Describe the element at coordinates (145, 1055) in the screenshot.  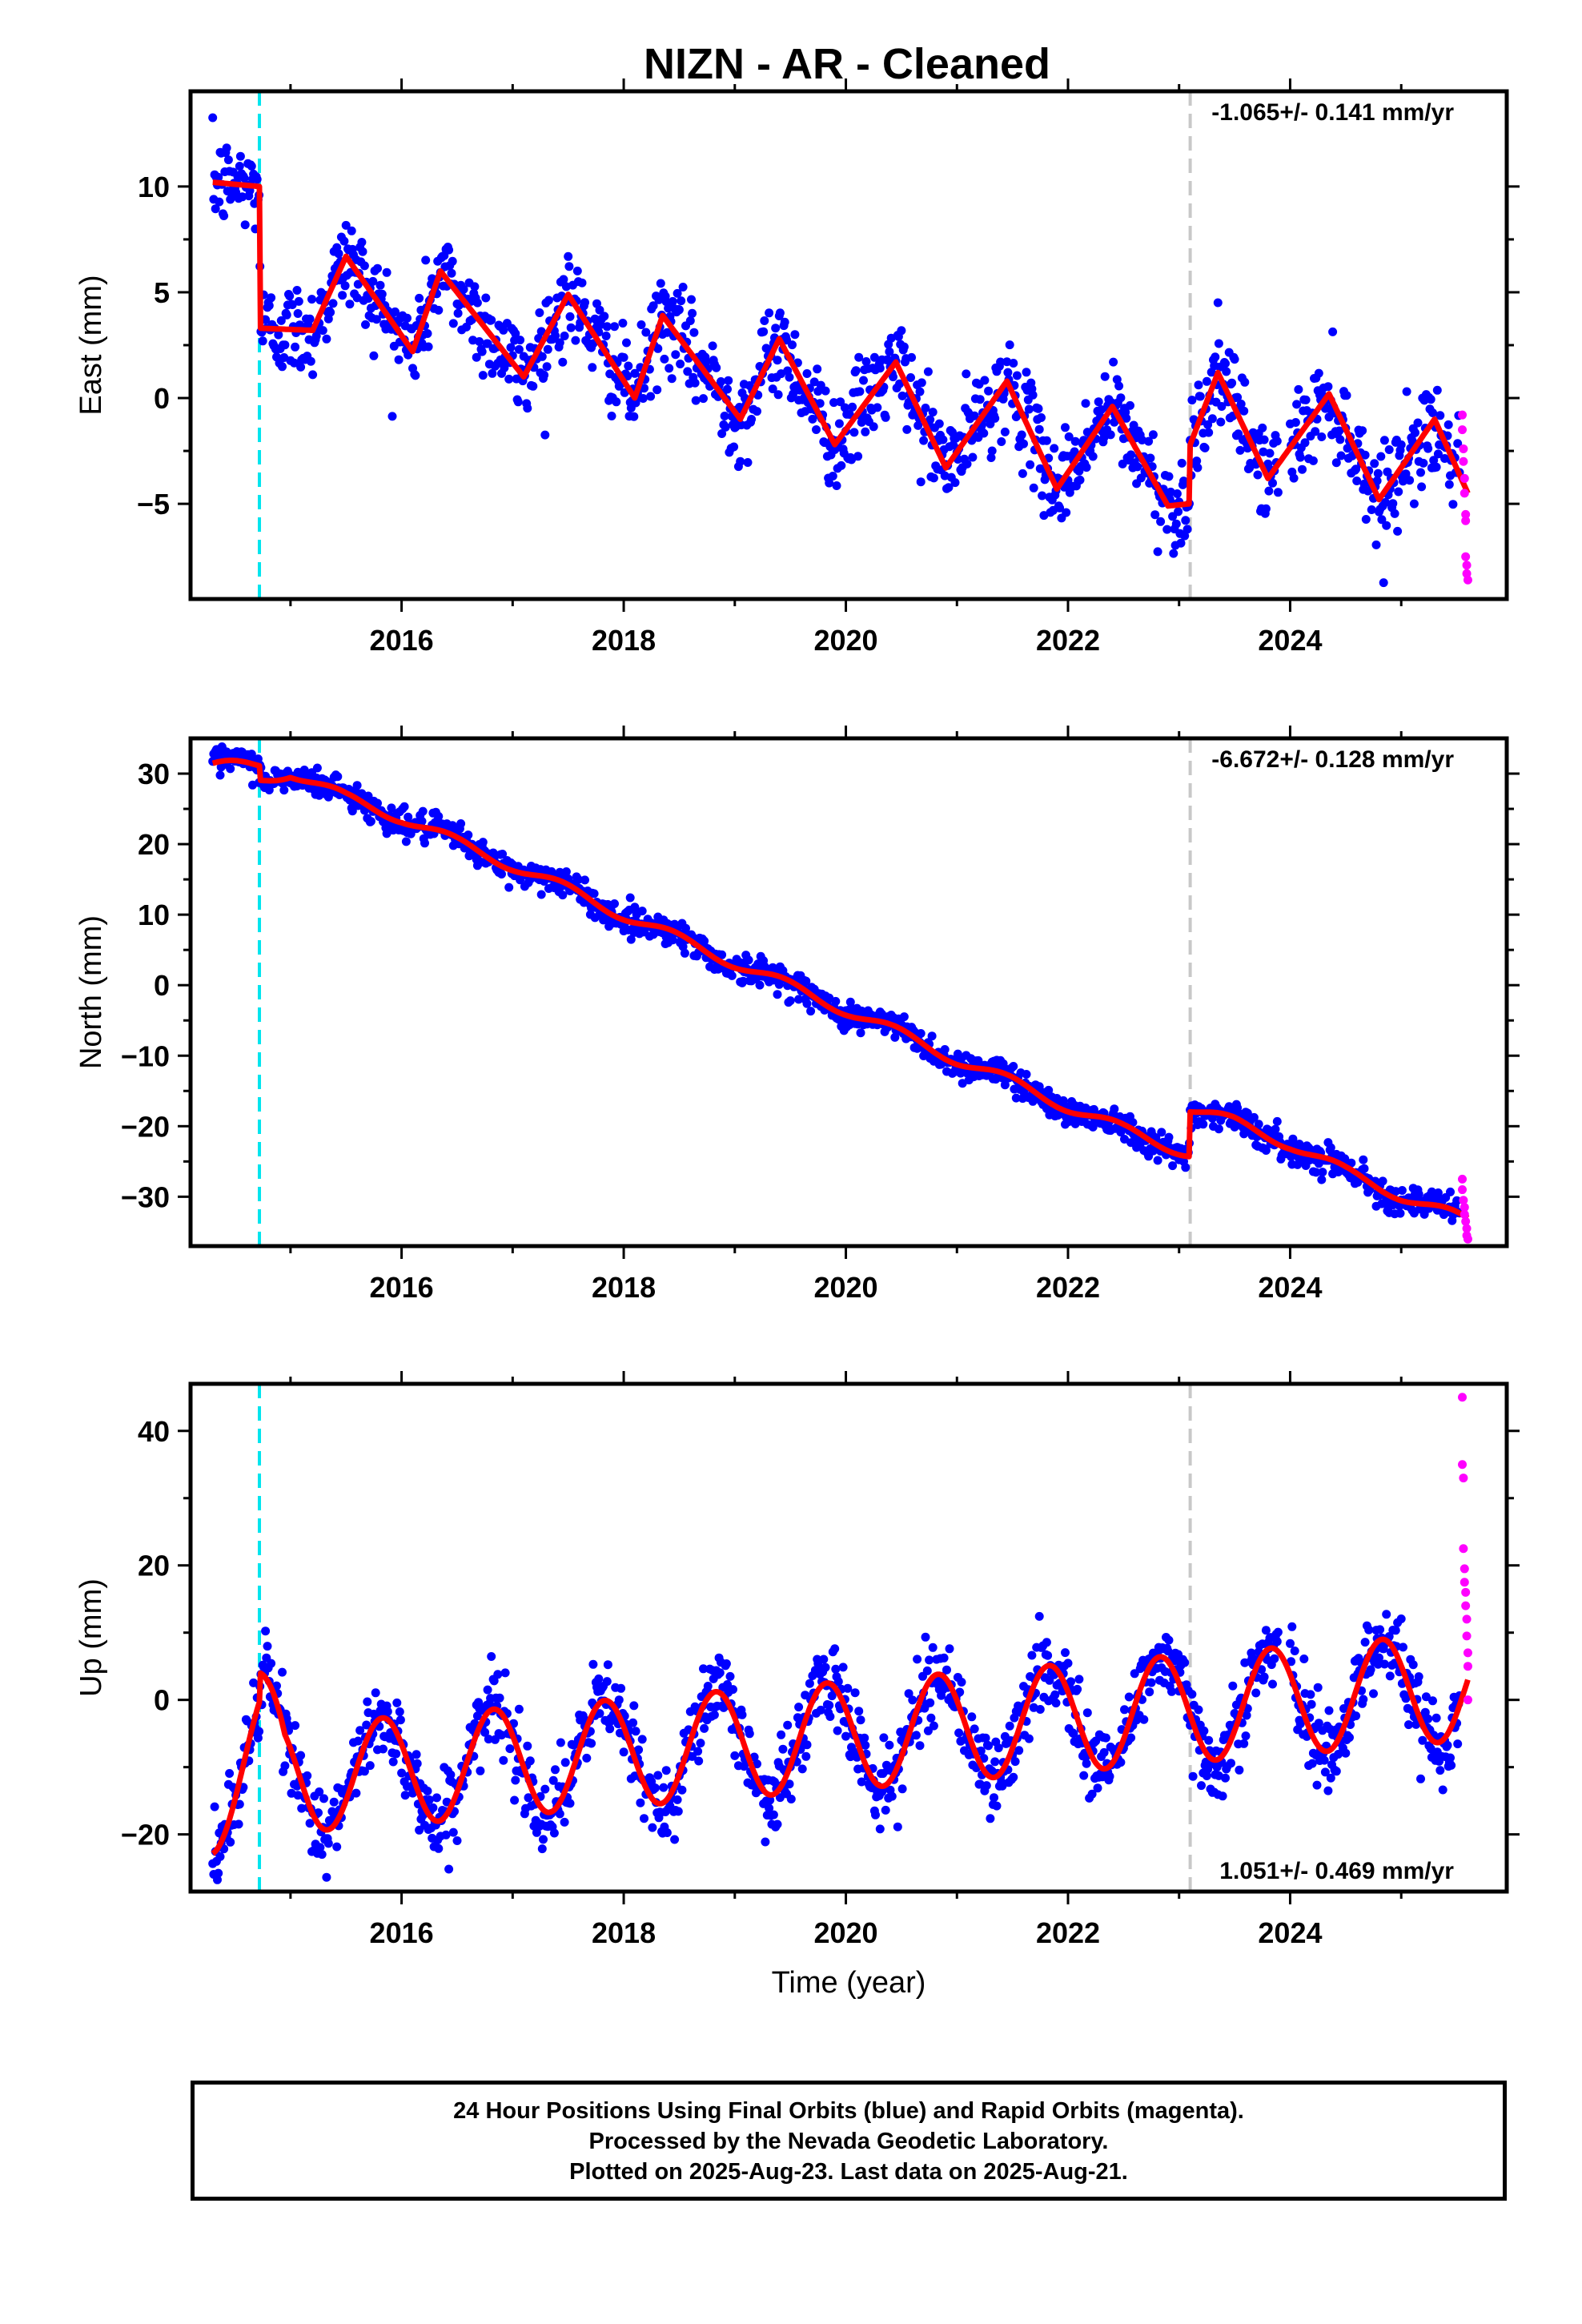
I see `y-tick-label: −10` at that location.